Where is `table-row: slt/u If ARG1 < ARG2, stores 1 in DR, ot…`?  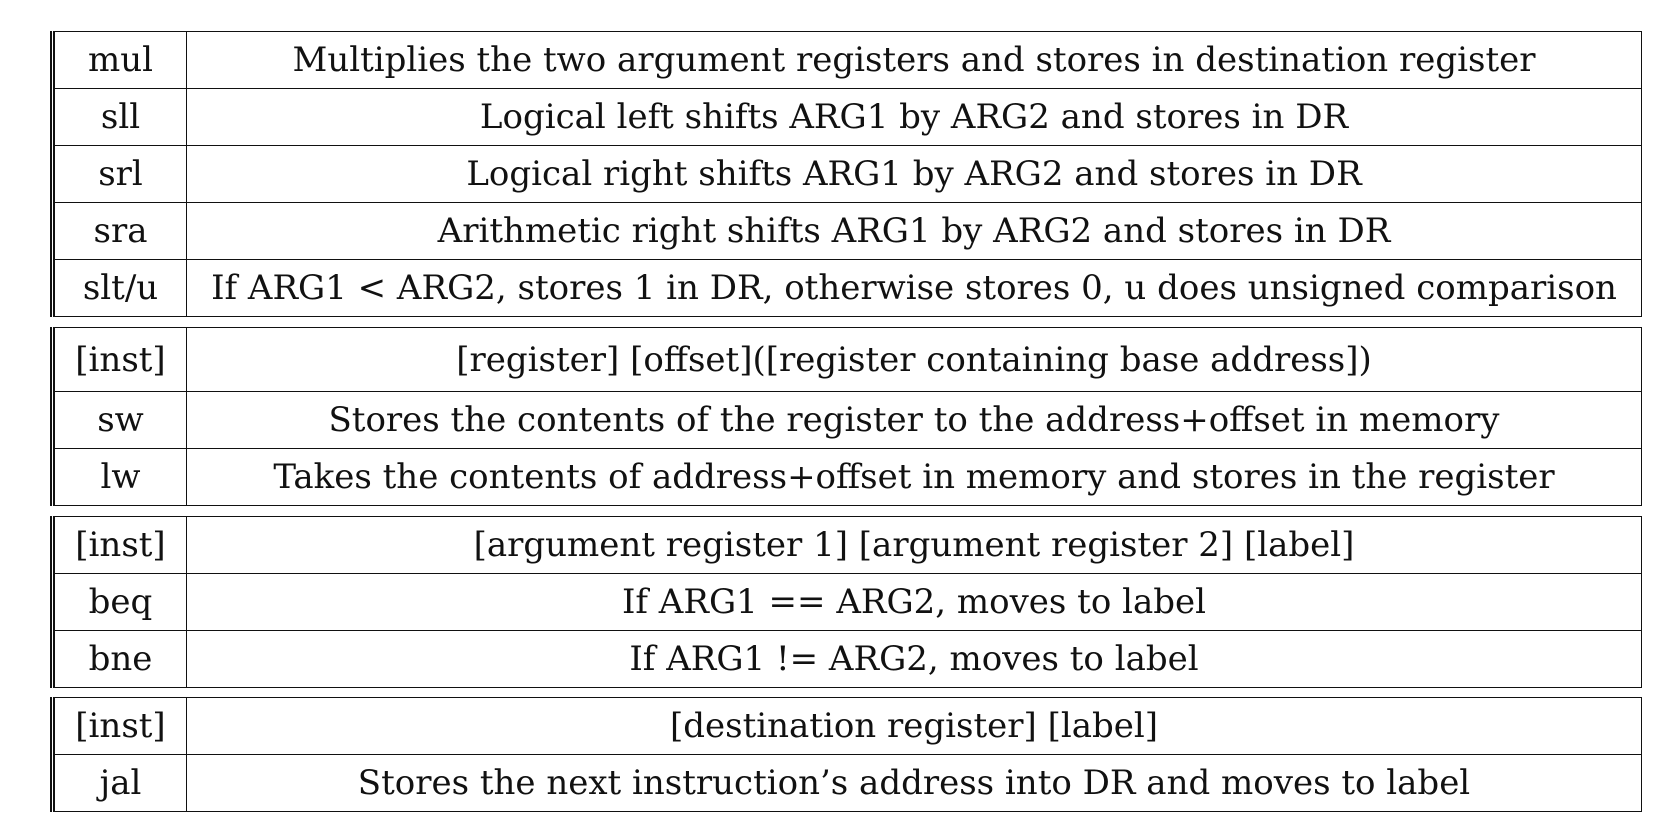 table-row: slt/u If ARG1 < ARG2, stores 1 in DR, ot… is located at coordinates (846, 288).